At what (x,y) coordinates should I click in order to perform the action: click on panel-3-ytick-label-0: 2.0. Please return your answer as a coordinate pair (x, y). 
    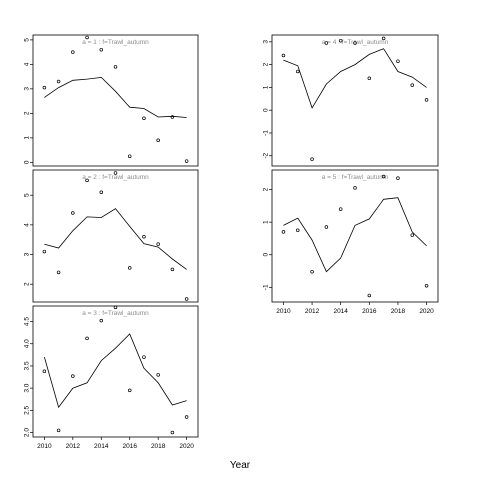
    Looking at the image, I should click on (27, 432).